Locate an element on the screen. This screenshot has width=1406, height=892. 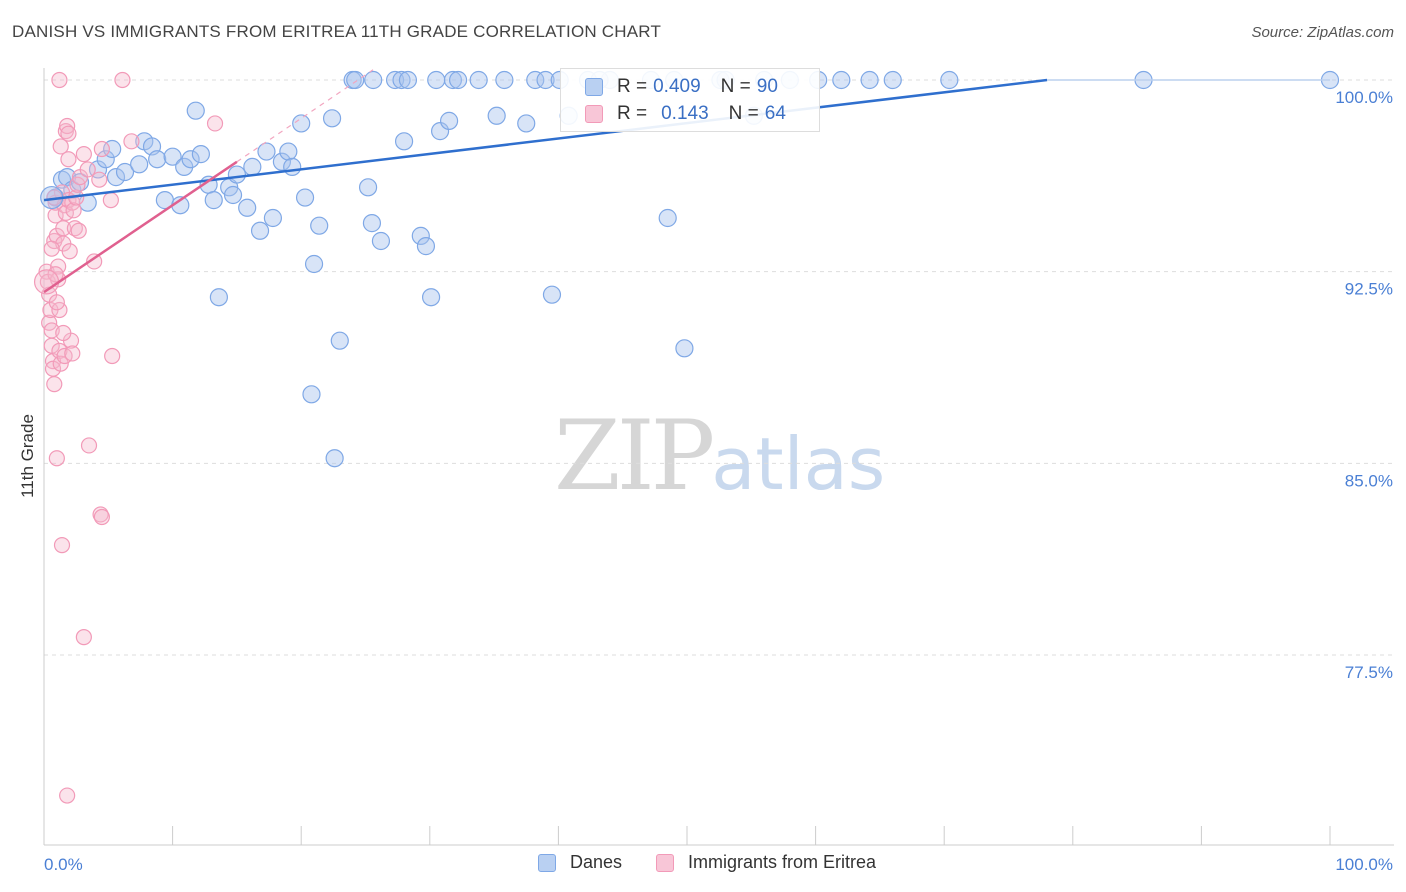
eritrea-legend-swatch is located at coordinates (665, 862).